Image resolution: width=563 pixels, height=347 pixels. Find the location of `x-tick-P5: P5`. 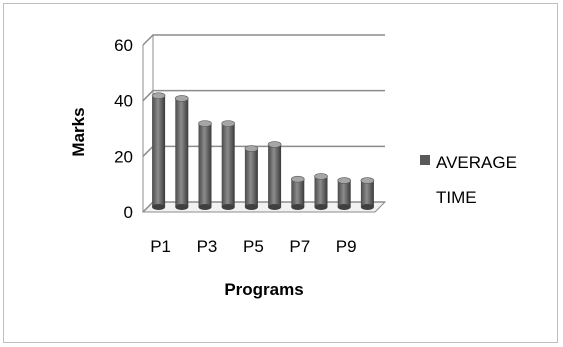

x-tick-P5: P5 is located at coordinates (253, 246).